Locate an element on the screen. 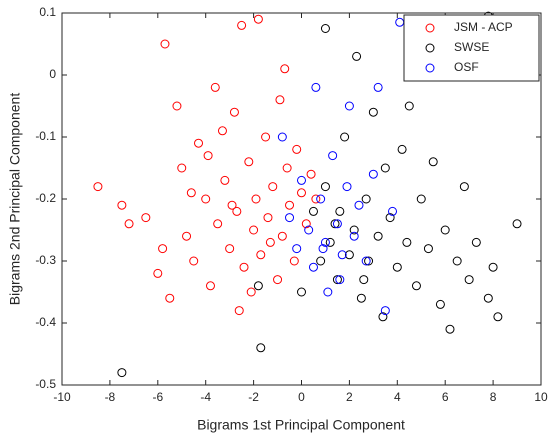 Image resolution: width=550 pixels, height=439 pixels. x-tick-label: 2 is located at coordinates (349, 397).